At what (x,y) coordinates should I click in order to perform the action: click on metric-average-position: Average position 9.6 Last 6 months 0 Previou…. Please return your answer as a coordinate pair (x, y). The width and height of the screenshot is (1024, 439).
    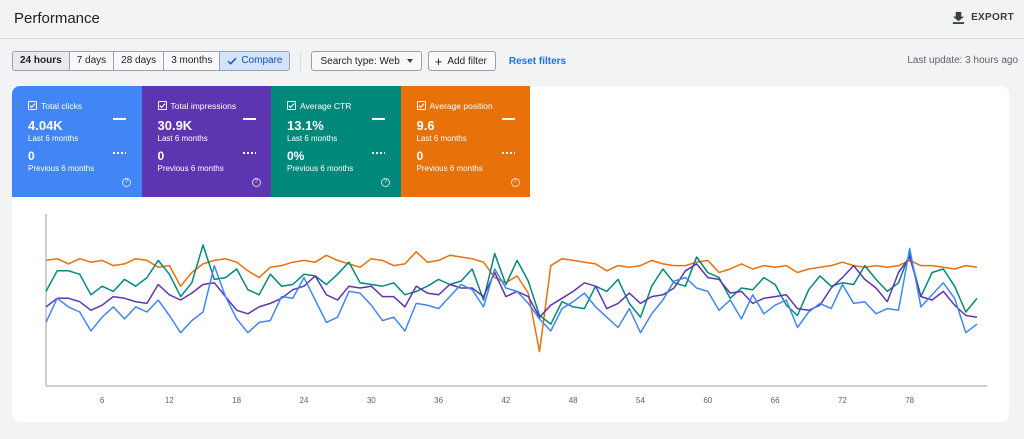
    Looking at the image, I should click on (465, 141).